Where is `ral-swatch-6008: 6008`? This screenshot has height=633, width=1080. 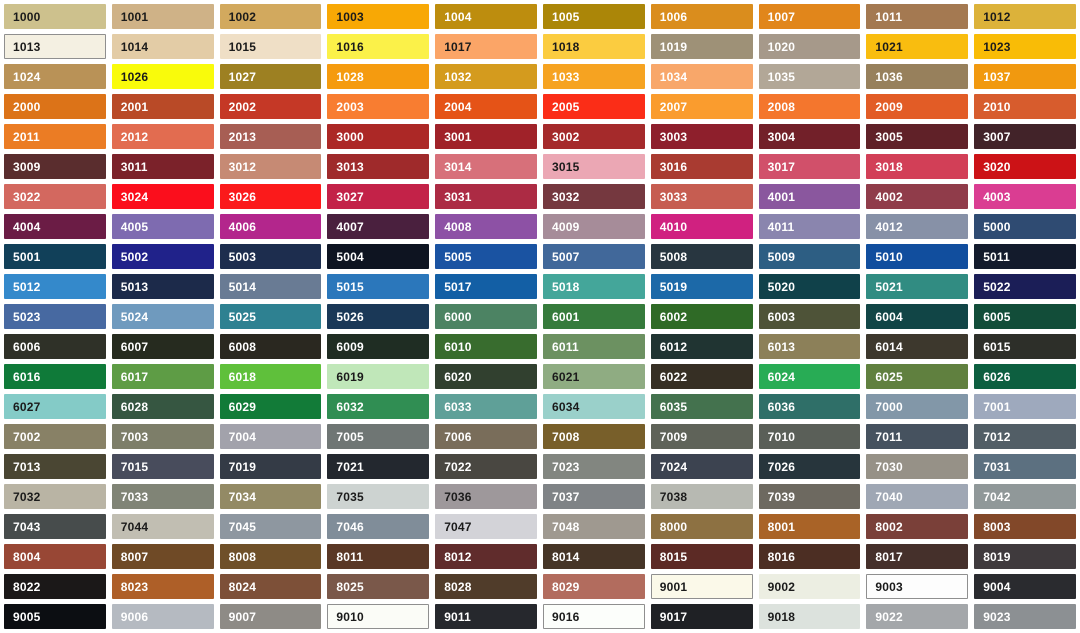 ral-swatch-6008: 6008 is located at coordinates (270, 346).